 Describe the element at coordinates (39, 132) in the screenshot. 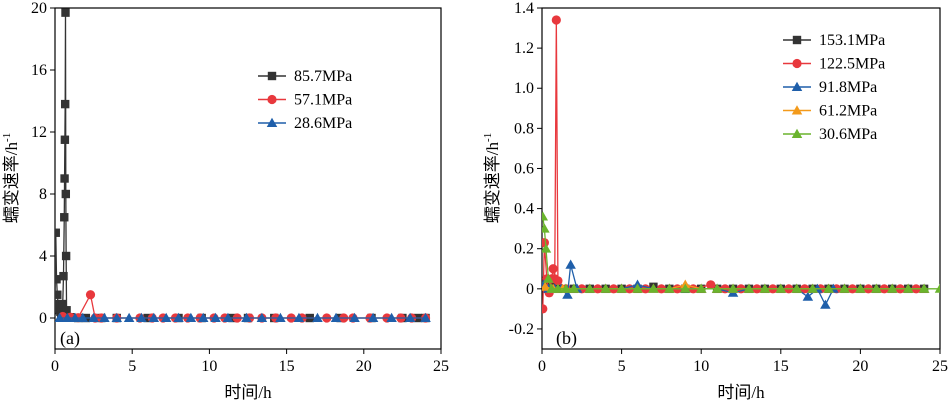

I see `y-tick-label: 12` at that location.